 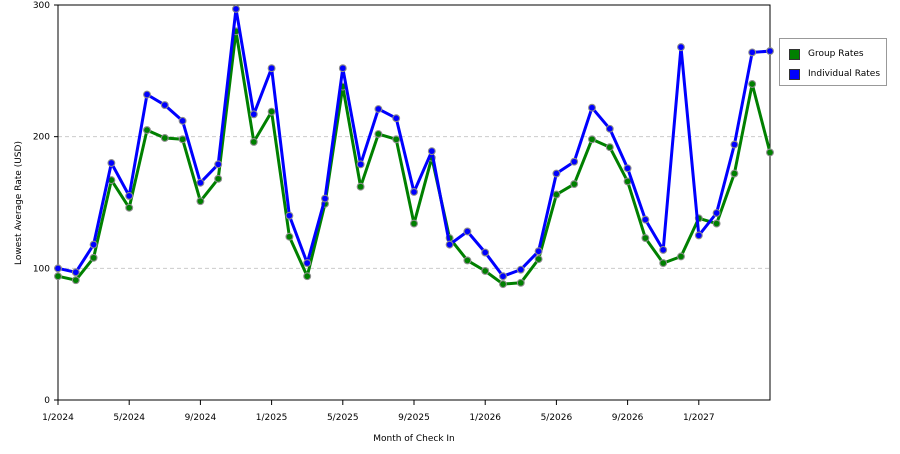 What do you see at coordinates (343, 418) in the screenshot?
I see `x-tick-label: 5/2025` at bounding box center [343, 418].